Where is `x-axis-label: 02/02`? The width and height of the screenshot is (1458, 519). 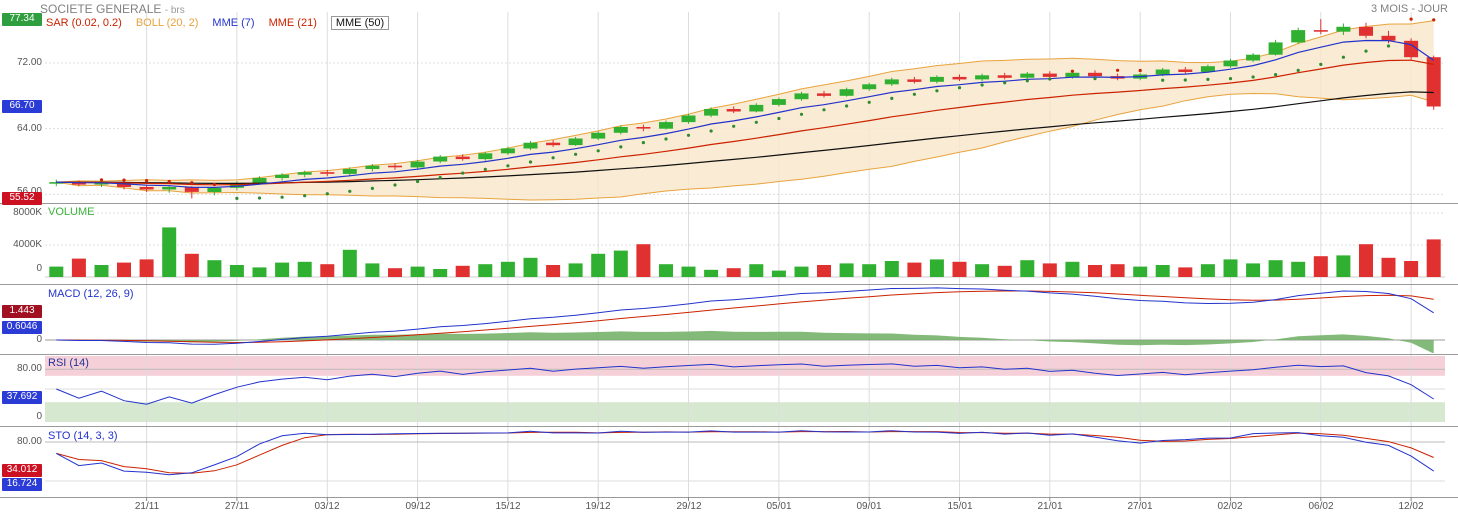 x-axis-label: 02/02 is located at coordinates (1230, 506).